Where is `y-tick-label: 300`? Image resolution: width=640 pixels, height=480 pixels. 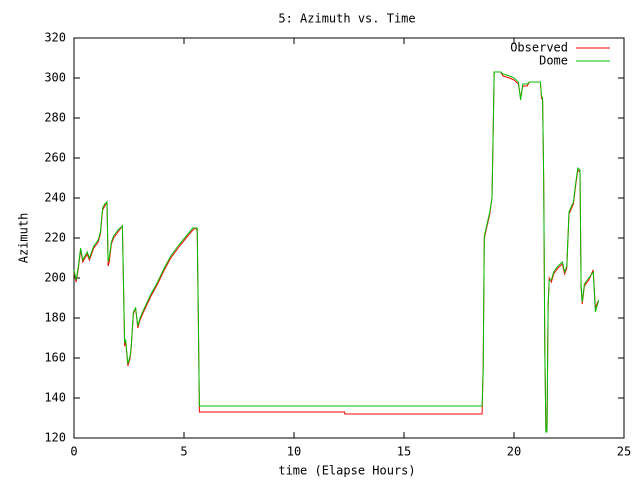 y-tick-label: 300 is located at coordinates (55, 78).